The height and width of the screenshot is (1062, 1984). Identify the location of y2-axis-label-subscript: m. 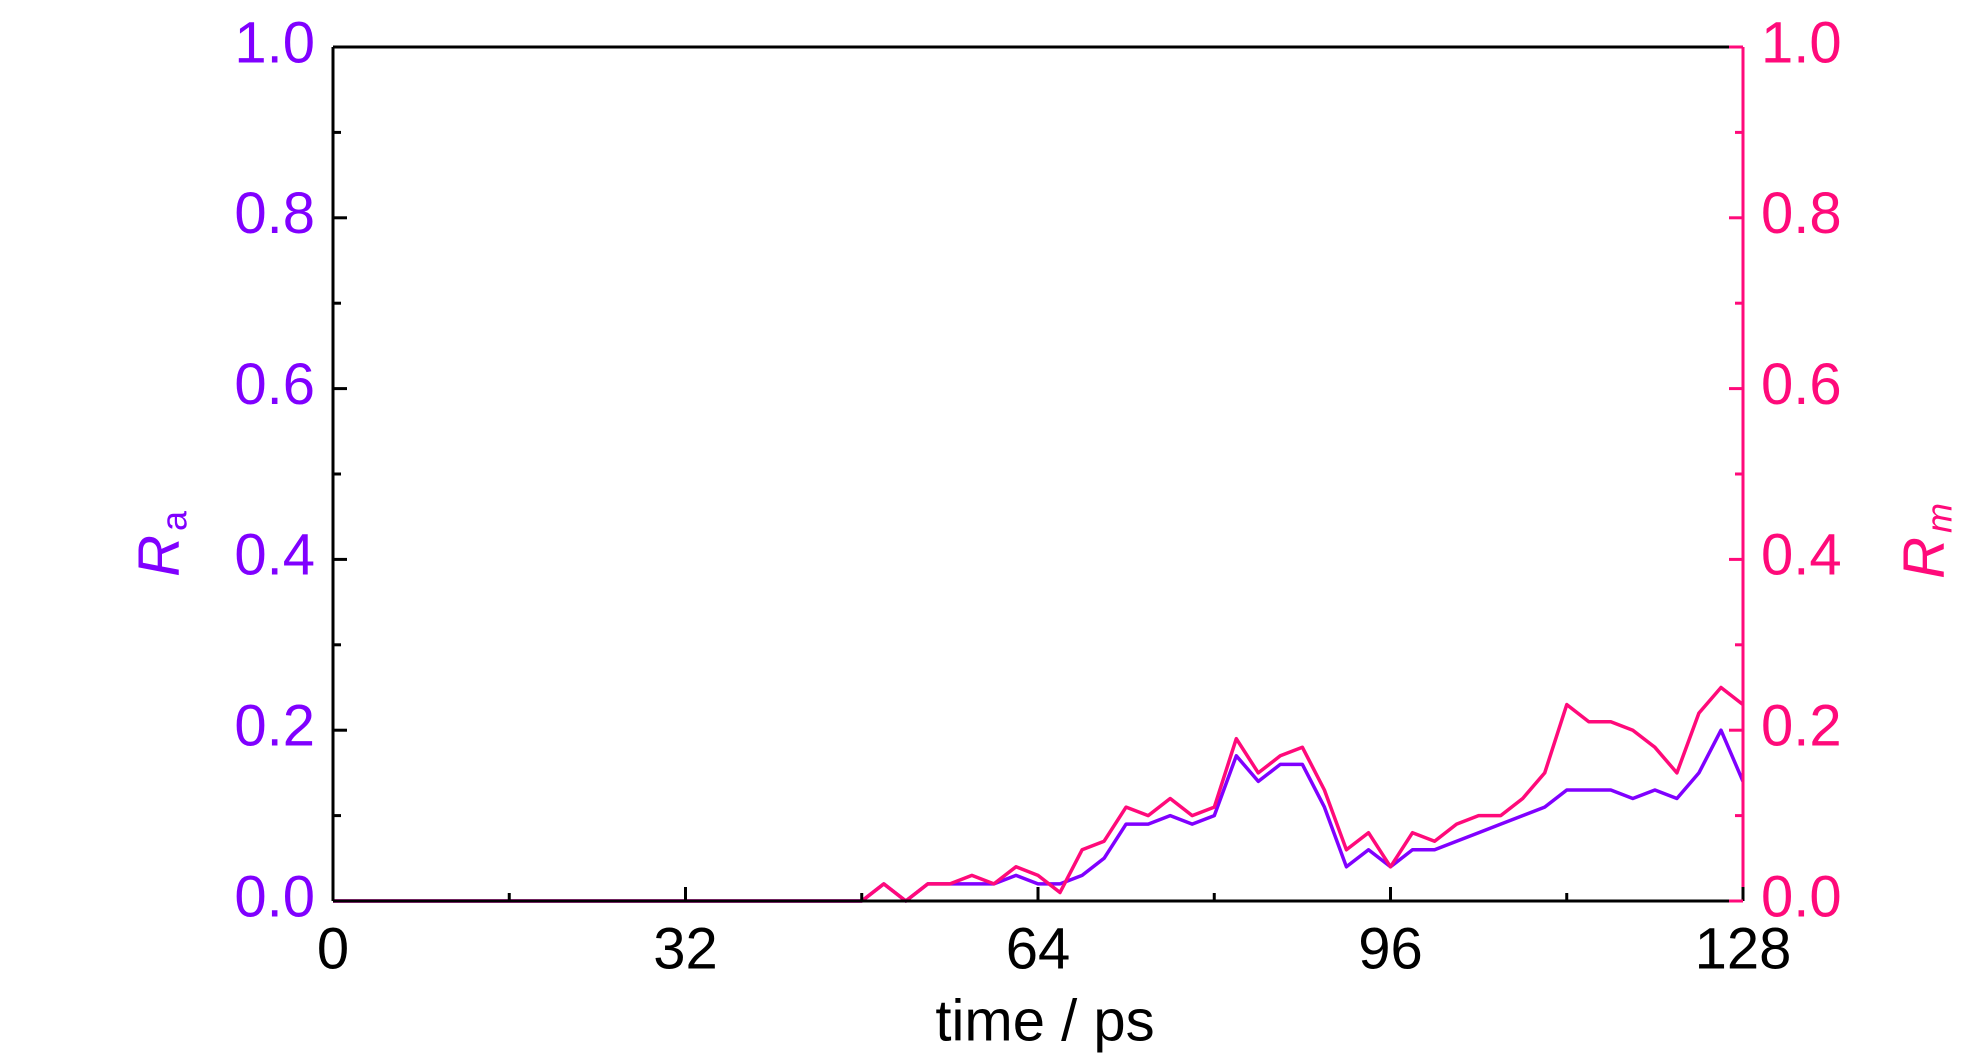
(1939, 518).